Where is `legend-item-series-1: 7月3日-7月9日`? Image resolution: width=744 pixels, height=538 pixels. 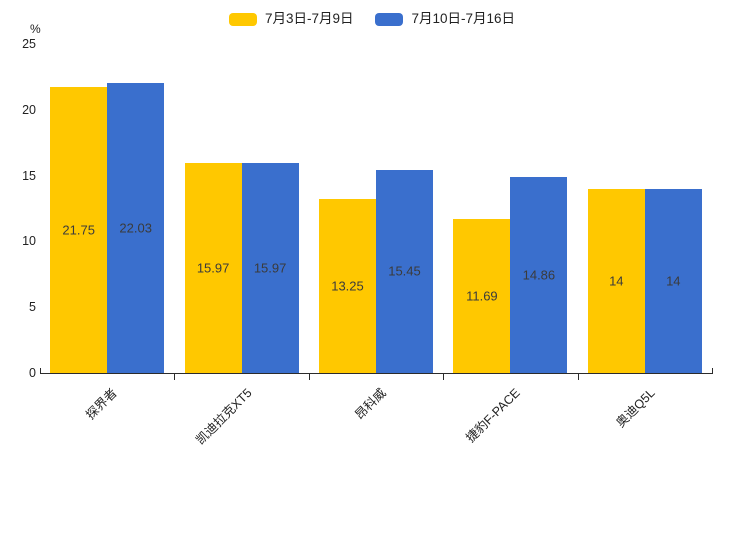 legend-item-series-1: 7月3日-7月9日 is located at coordinates (291, 19).